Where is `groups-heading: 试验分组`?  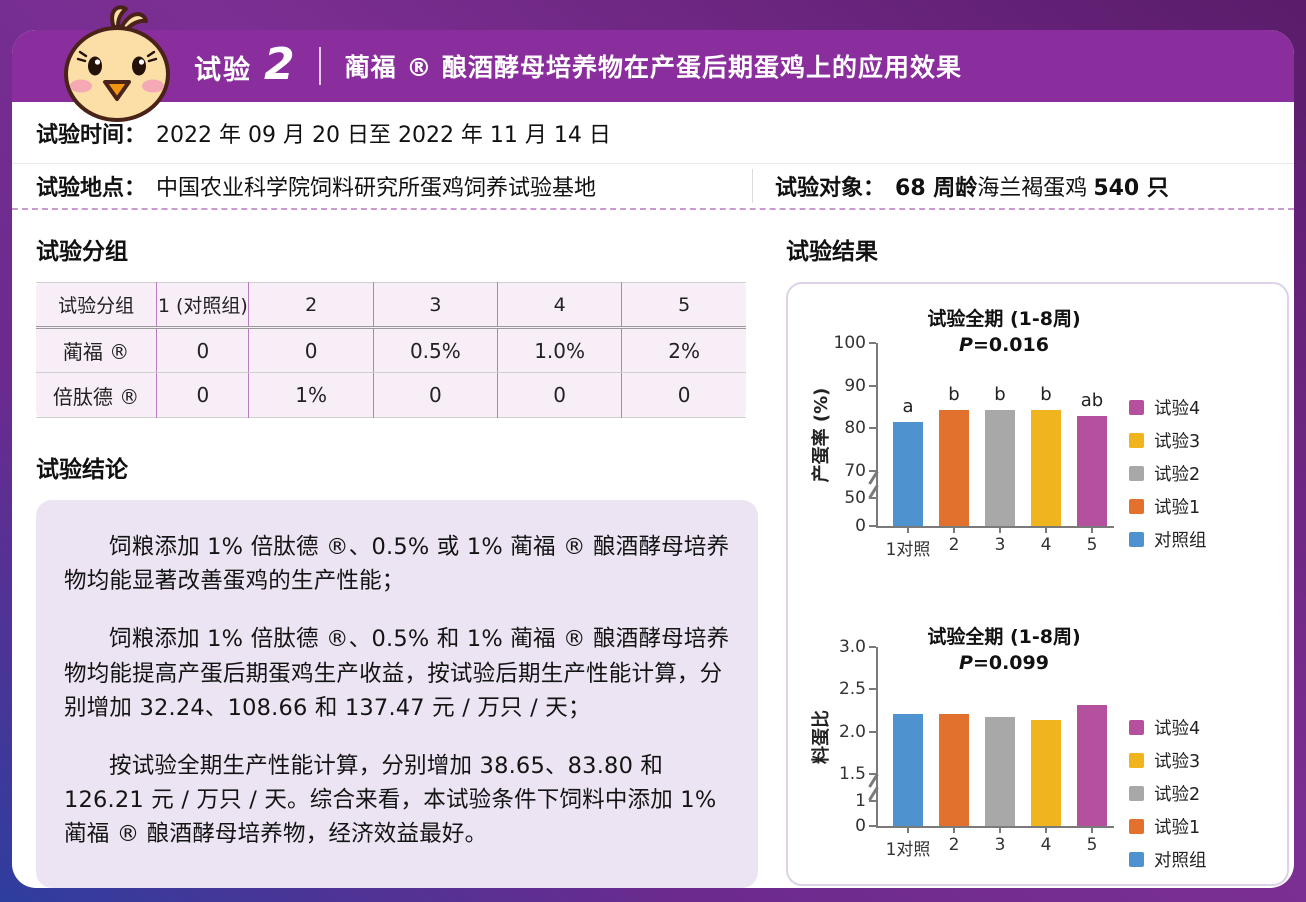 groups-heading: 试验分组 is located at coordinates (82, 252).